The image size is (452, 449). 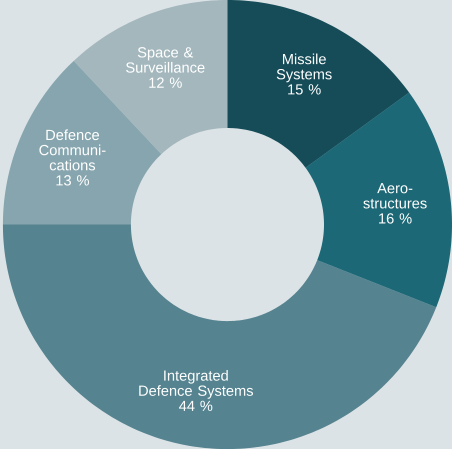 I want to click on slice-label: Space & Surveillance, so click(x=165, y=60).